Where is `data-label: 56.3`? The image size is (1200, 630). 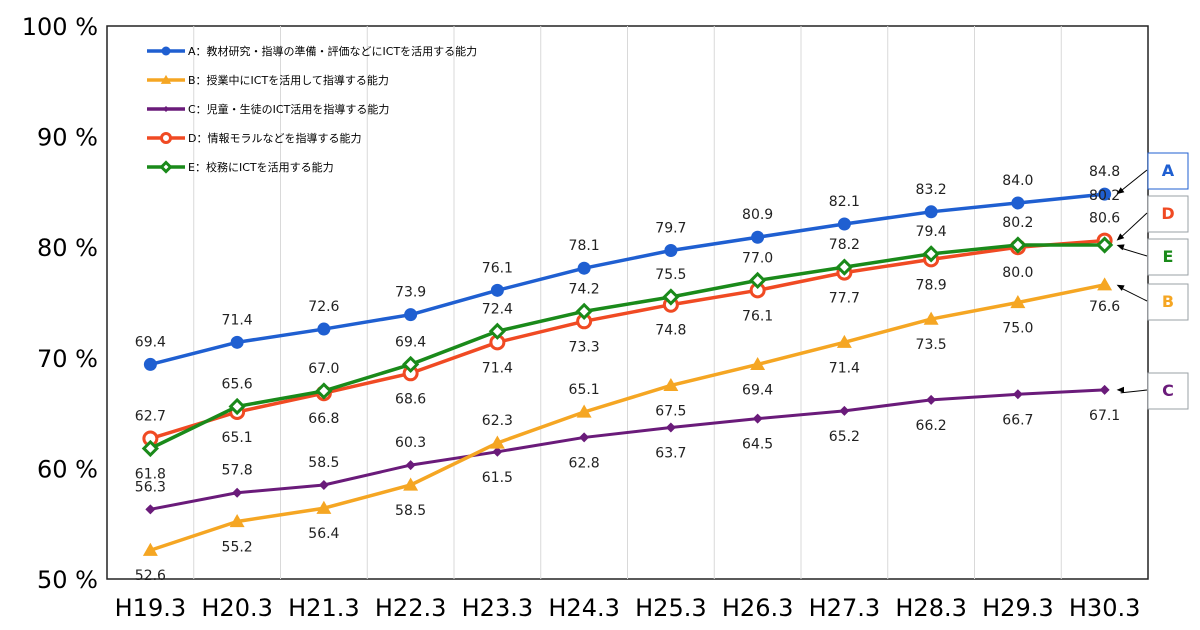
data-label: 56.3 is located at coordinates (150, 487).